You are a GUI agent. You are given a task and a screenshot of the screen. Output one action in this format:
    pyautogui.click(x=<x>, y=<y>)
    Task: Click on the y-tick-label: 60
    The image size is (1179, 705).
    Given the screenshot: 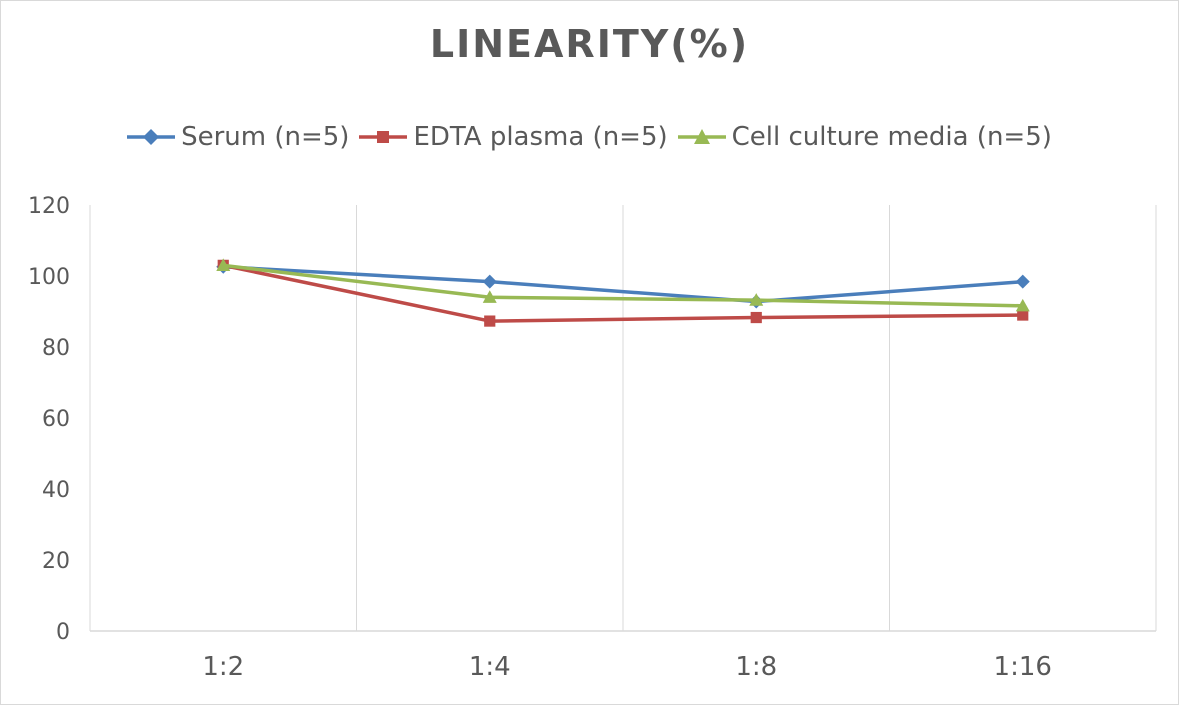 What is the action you would take?
    pyautogui.click(x=56, y=419)
    